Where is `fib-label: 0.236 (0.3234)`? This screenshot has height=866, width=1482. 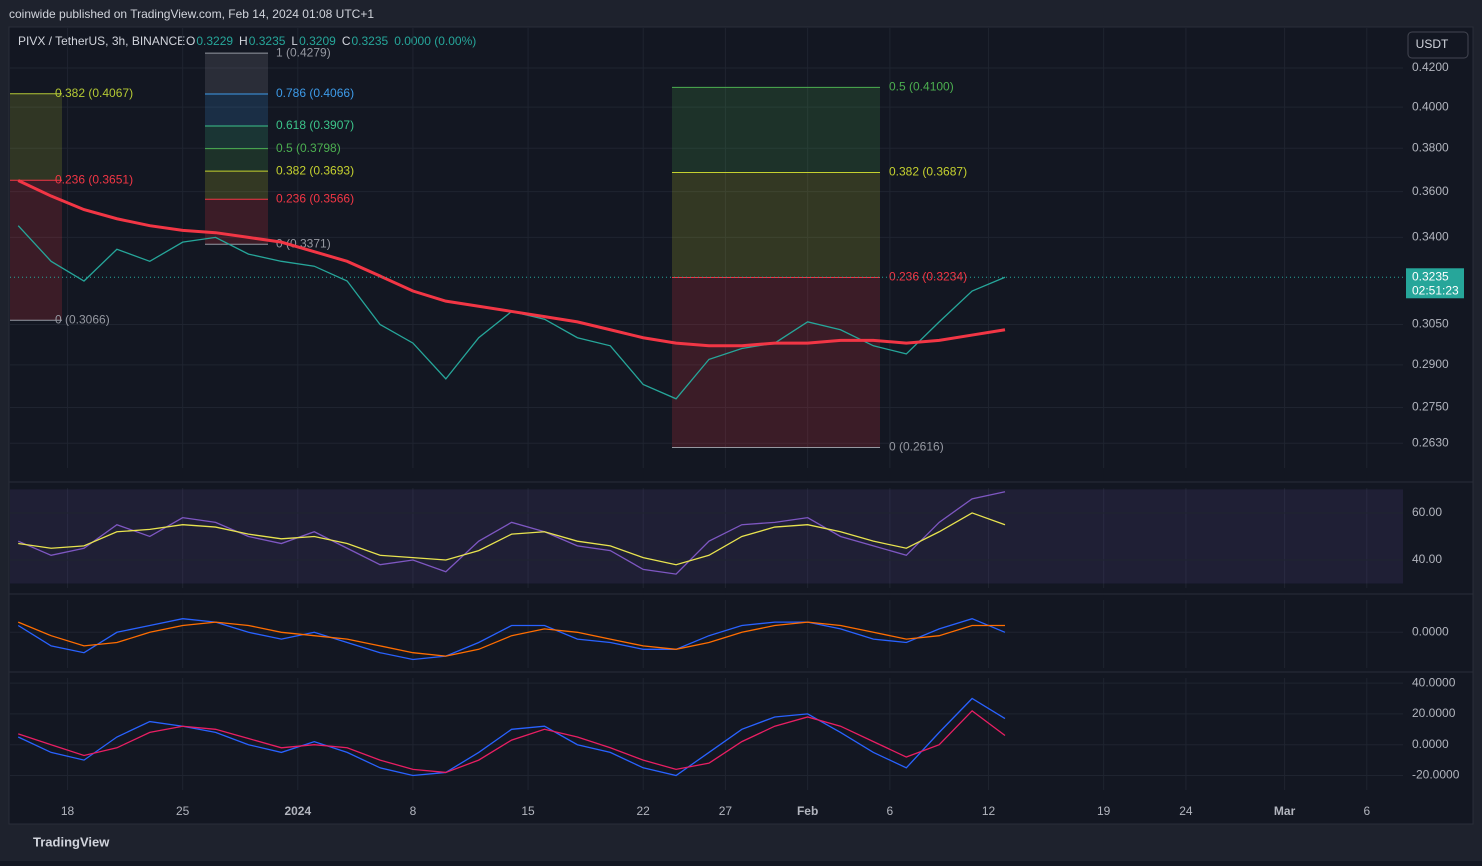
fib-label: 0.236 (0.3234) is located at coordinates (928, 277).